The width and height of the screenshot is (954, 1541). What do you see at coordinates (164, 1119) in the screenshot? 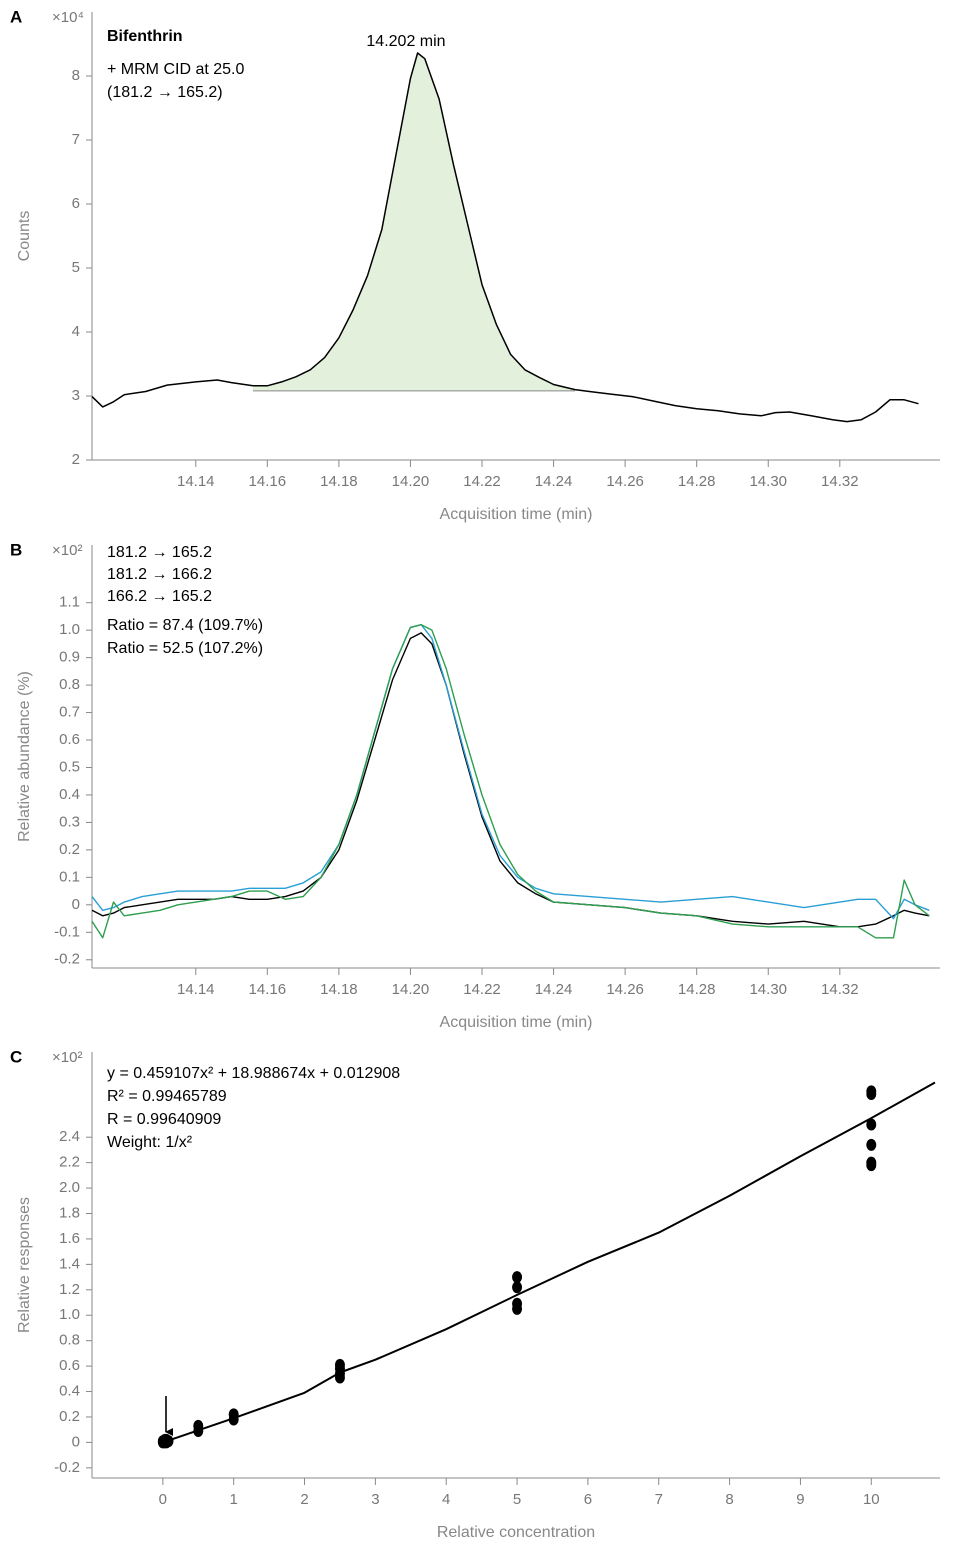
I see `fit-statistic: R = 0.99640909` at bounding box center [164, 1119].